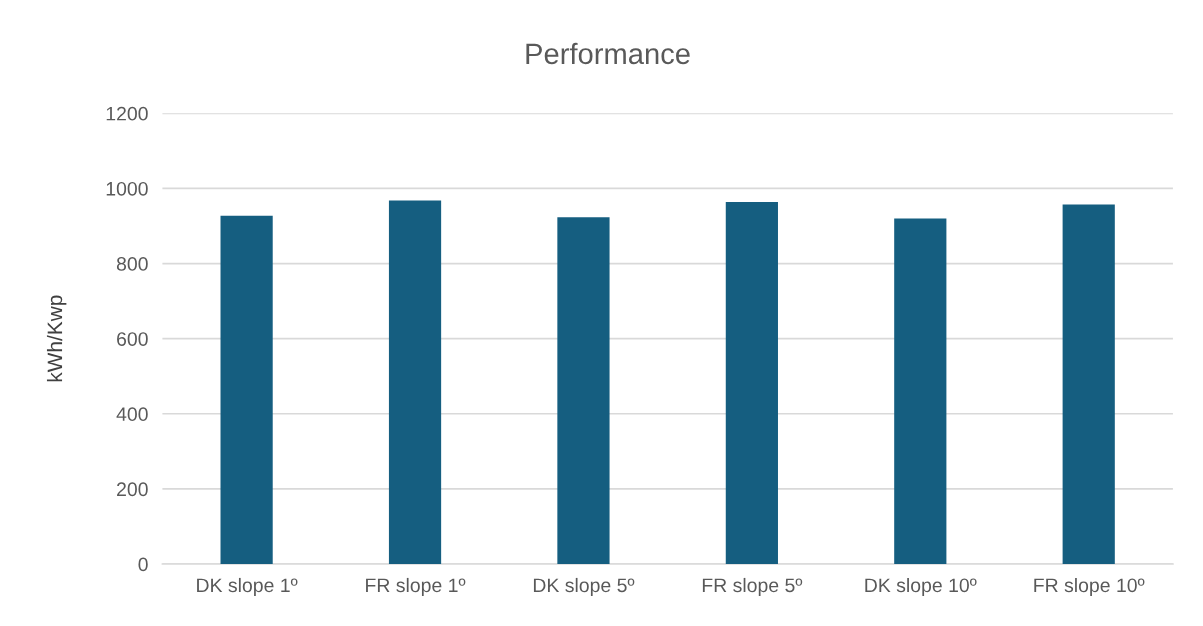 This screenshot has height=626, width=1203. I want to click on y-tick-label: 200, so click(132, 489).